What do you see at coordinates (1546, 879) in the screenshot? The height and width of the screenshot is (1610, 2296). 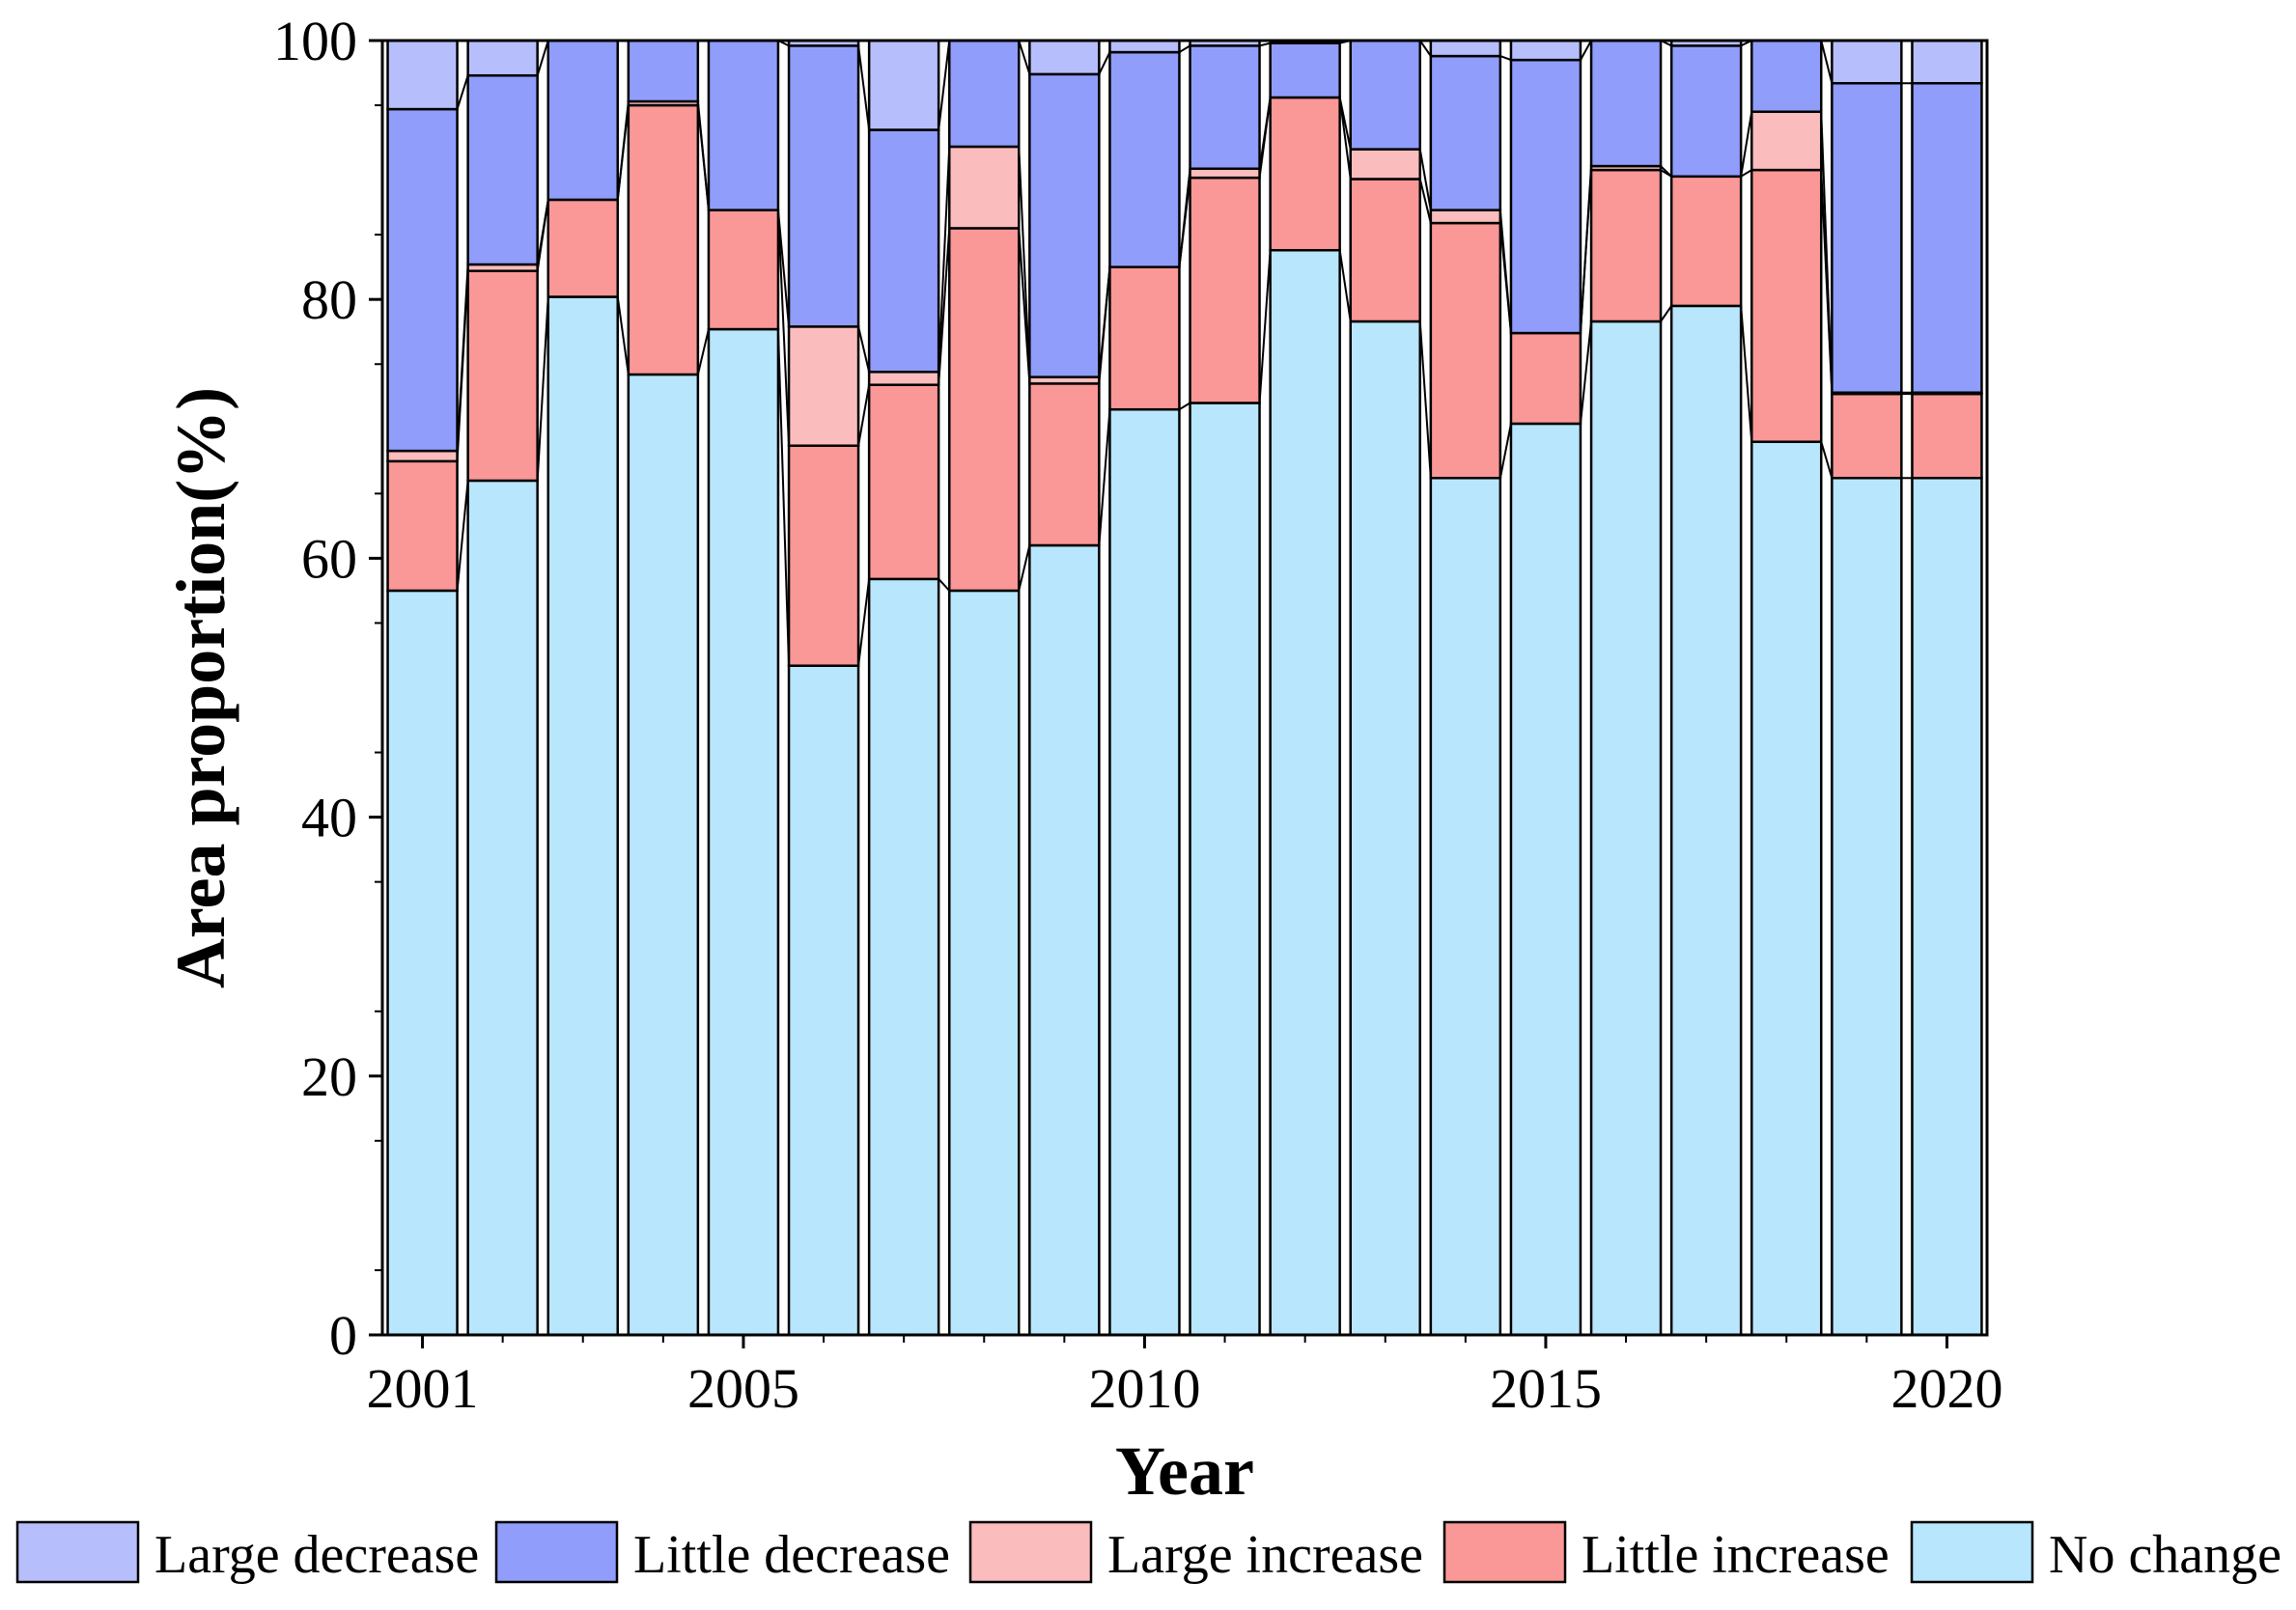 I see `bar-segment-no-change-2015` at bounding box center [1546, 879].